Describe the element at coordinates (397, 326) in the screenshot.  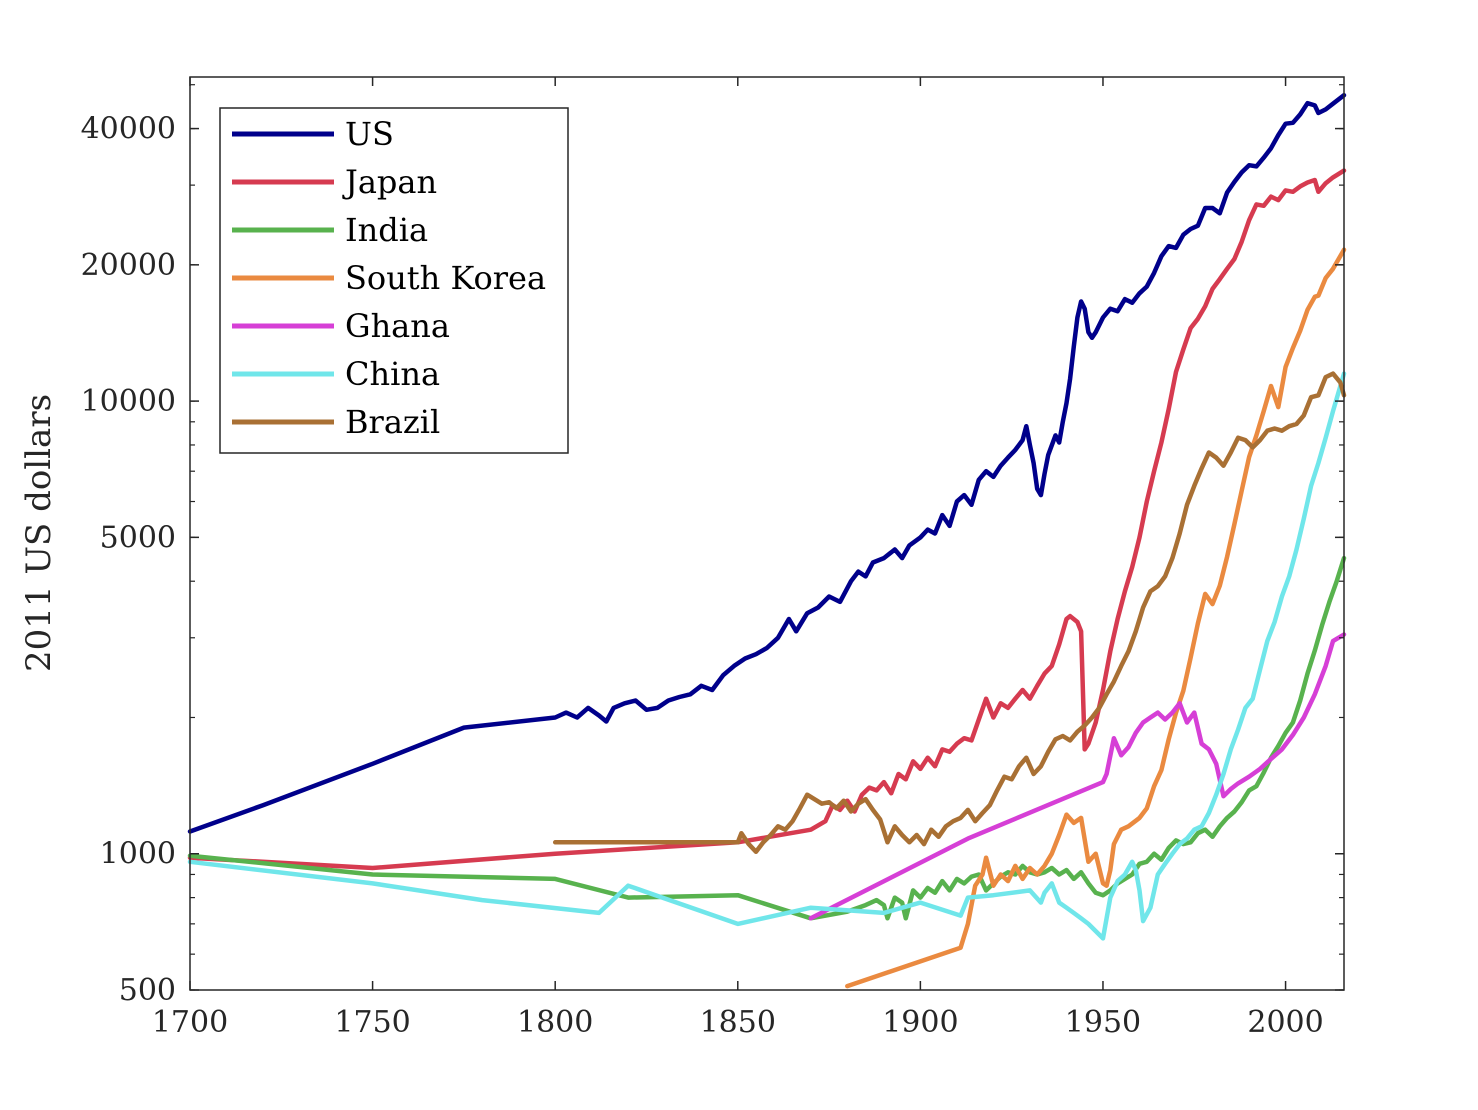
I see `legend-label: Ghana` at that location.